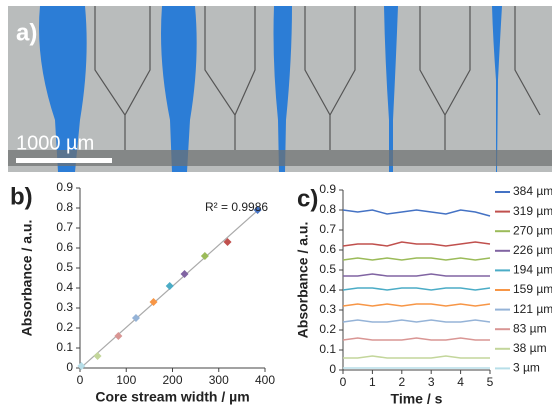 Image resolution: width=552 pixels, height=412 pixels. What do you see at coordinates (172, 380) in the screenshot?
I see `x-tick-label: 200` at bounding box center [172, 380].